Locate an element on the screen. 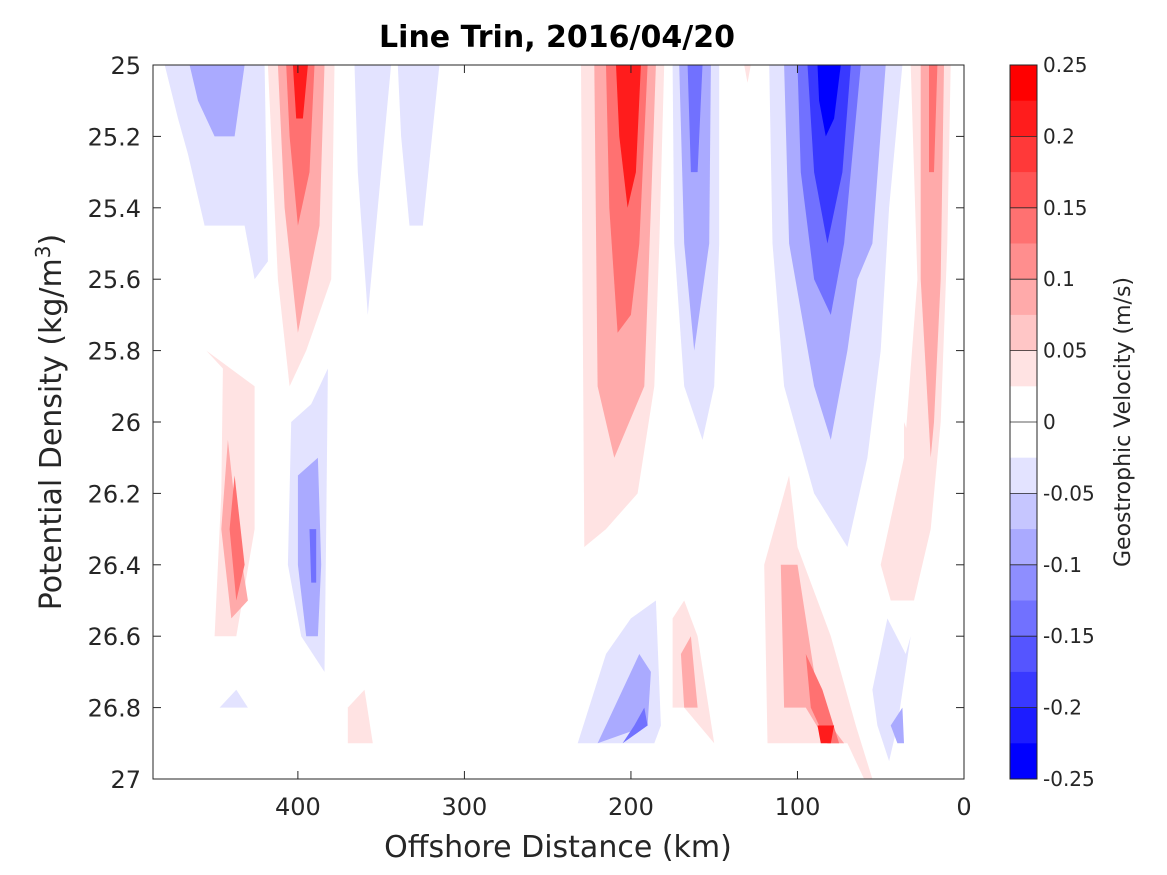 The width and height of the screenshot is (1167, 875). colorbar-label: Geostrophic Velocity (m/s) is located at coordinates (1123, 422).